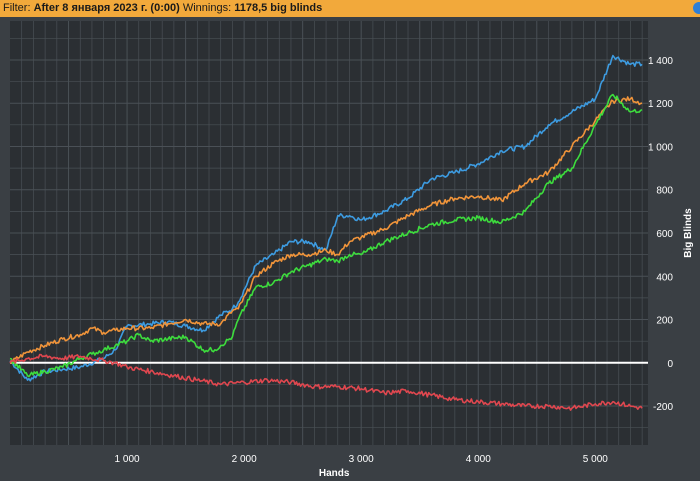 This screenshot has width=700, height=481. I want to click on filter-label: Filter:, so click(17, 8).